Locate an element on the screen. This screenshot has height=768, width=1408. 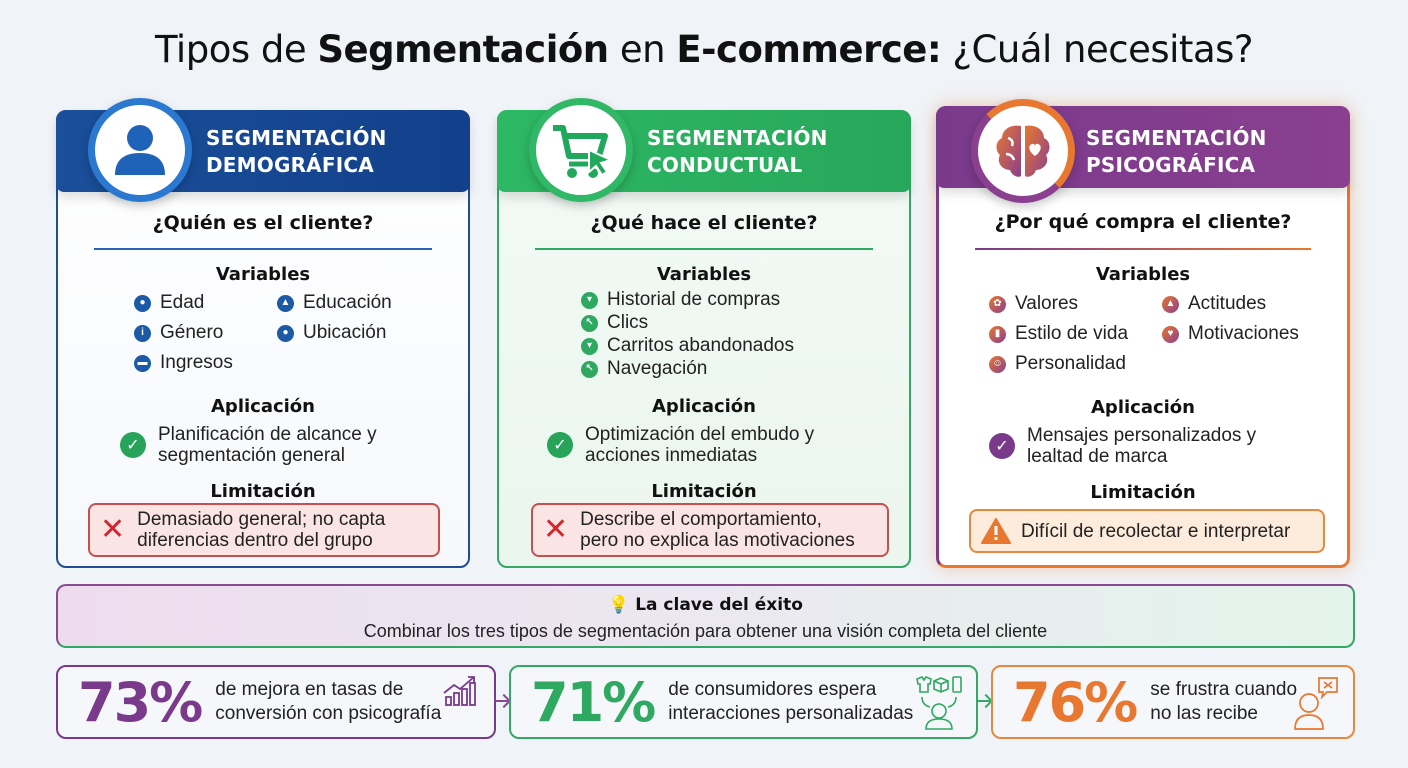
stat-value: 71% is located at coordinates (593, 702).